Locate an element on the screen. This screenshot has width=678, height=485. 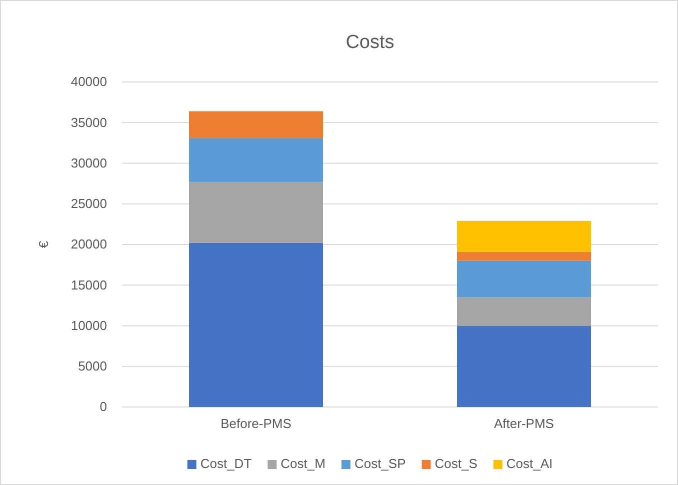
y-axis-title: € is located at coordinates (43, 244).